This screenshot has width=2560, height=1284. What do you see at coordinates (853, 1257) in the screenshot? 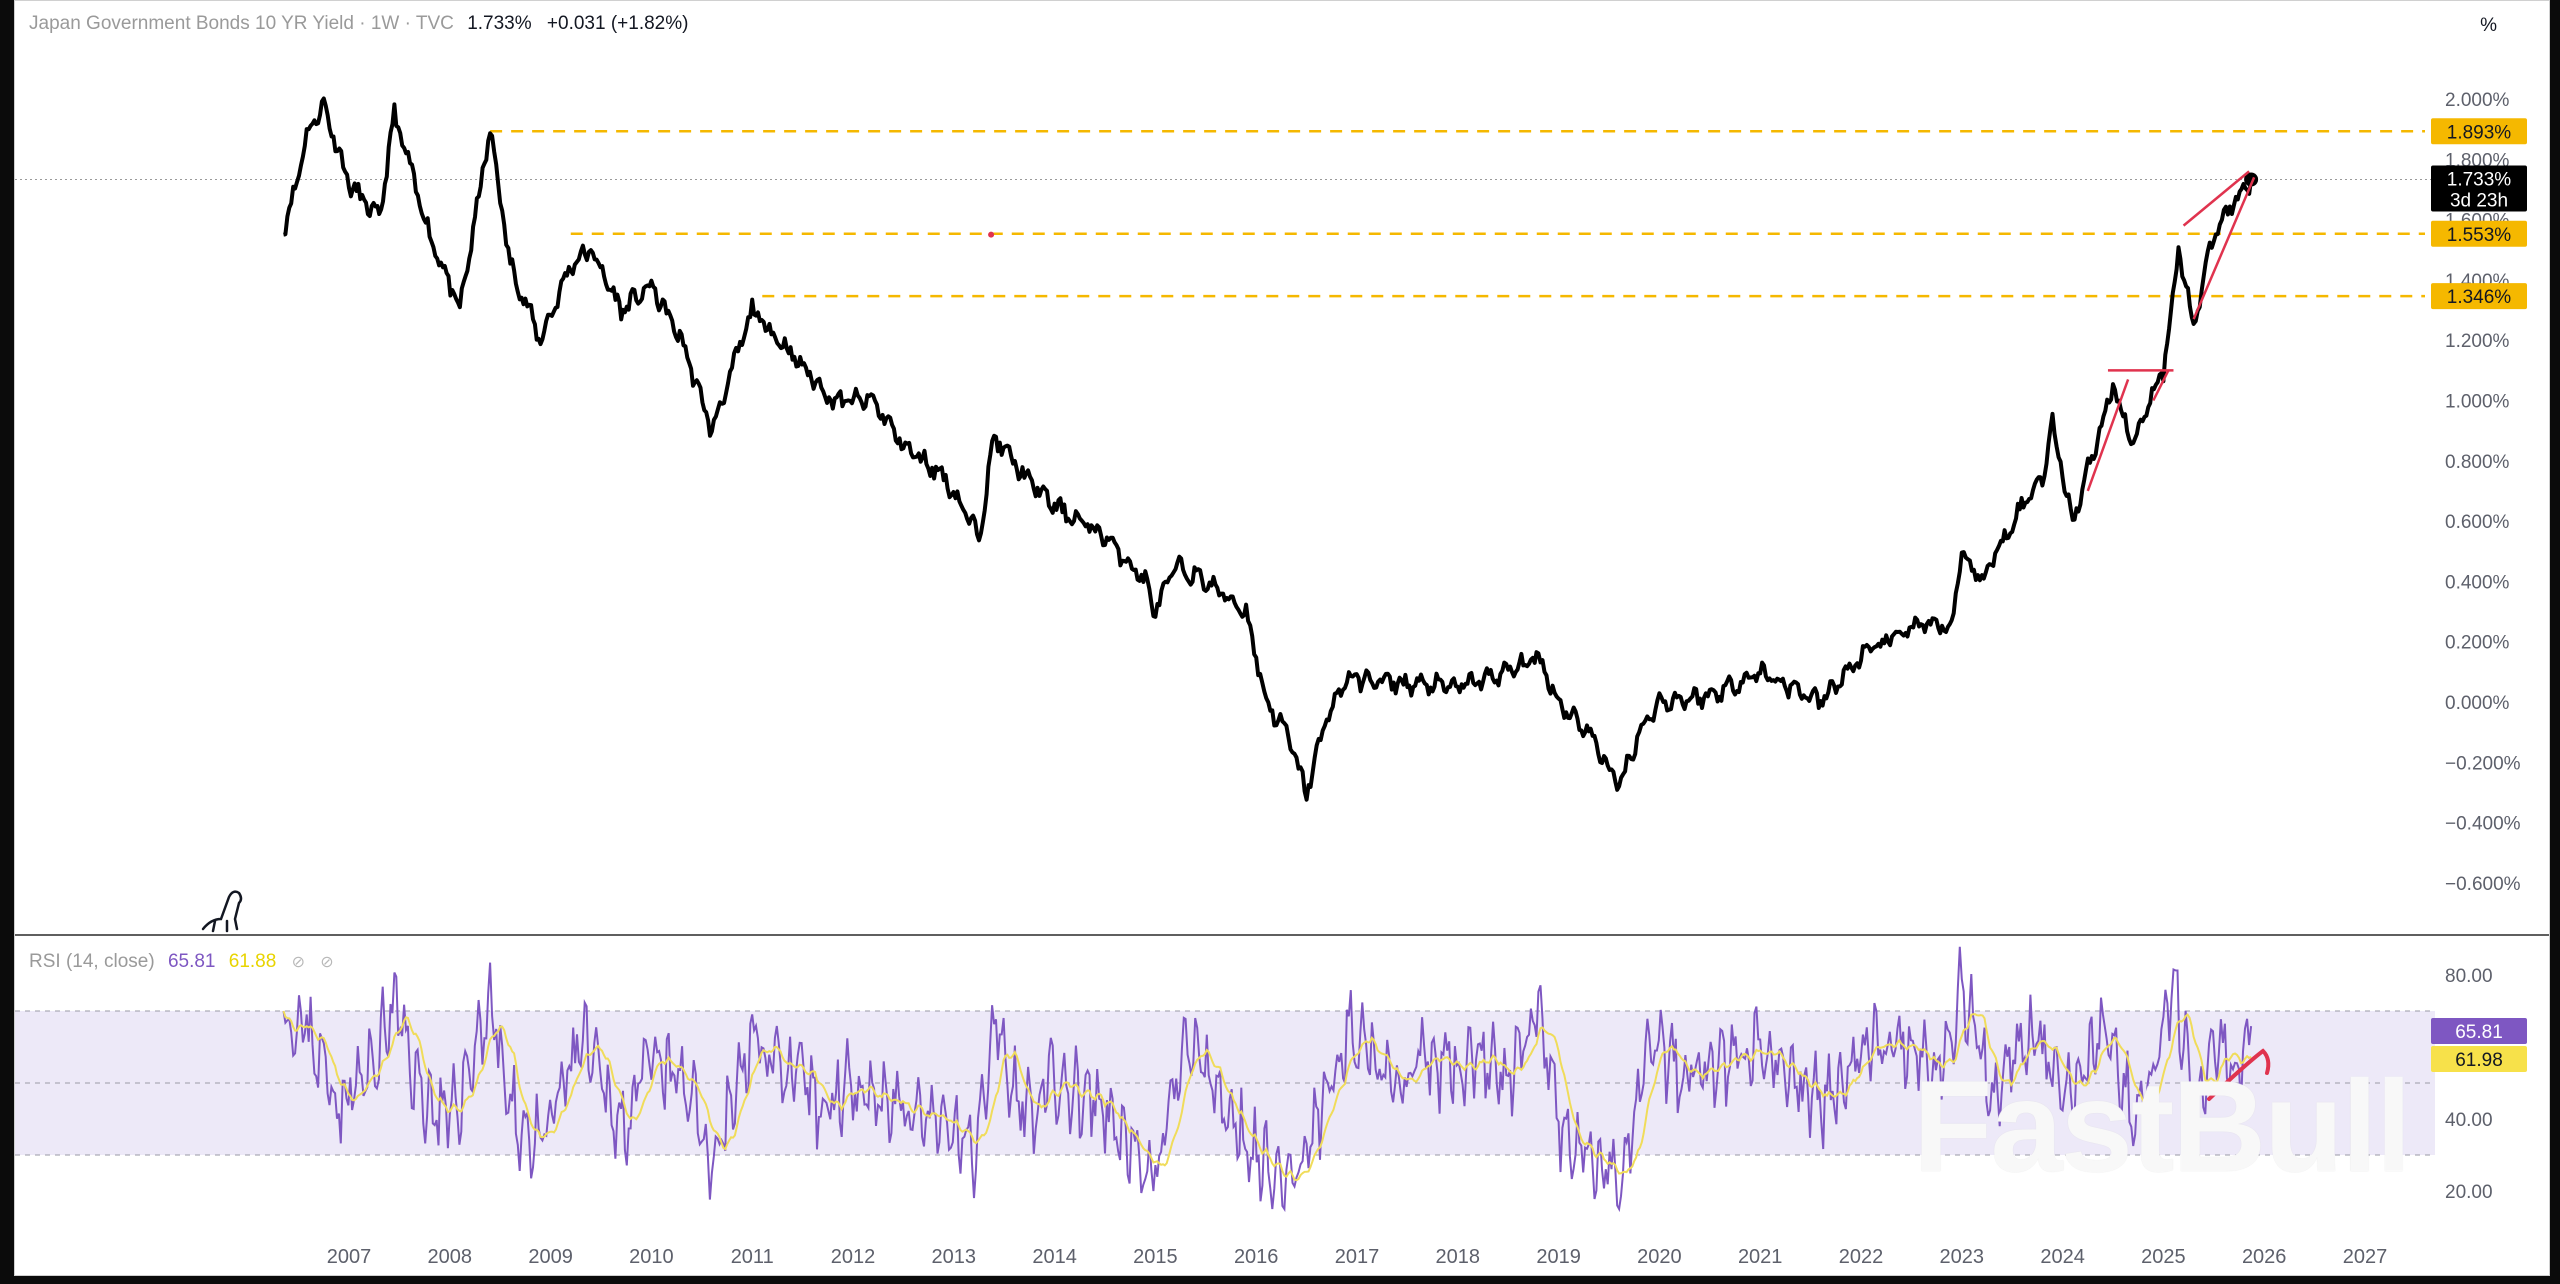
I see `time-axis-tick: 2012` at bounding box center [853, 1257].